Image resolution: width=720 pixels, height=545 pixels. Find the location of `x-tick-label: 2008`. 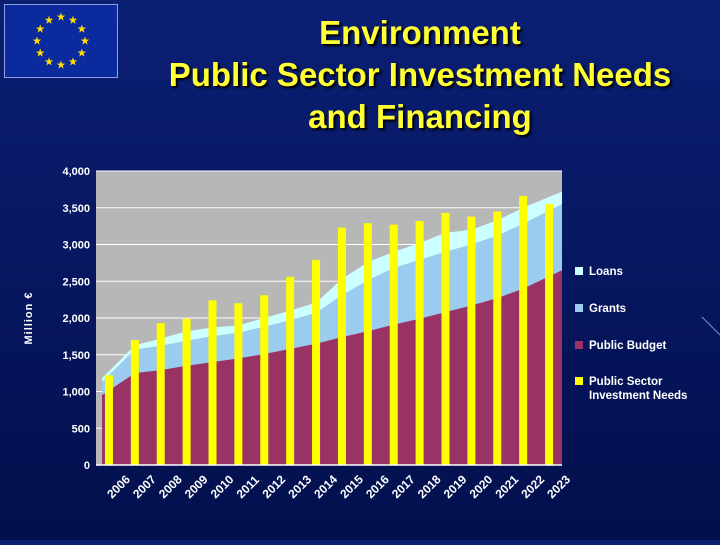

x-tick-label: 2008 is located at coordinates (170, 486).